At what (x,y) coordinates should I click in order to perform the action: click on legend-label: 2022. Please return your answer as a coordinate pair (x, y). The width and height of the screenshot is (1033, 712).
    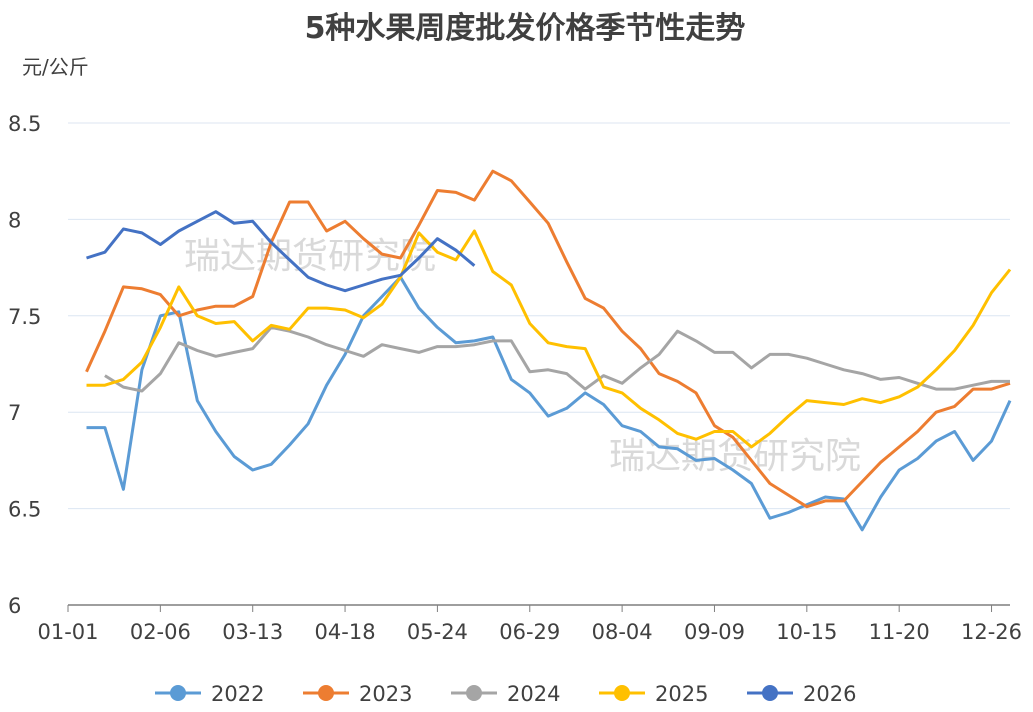
    Looking at the image, I should click on (237, 694).